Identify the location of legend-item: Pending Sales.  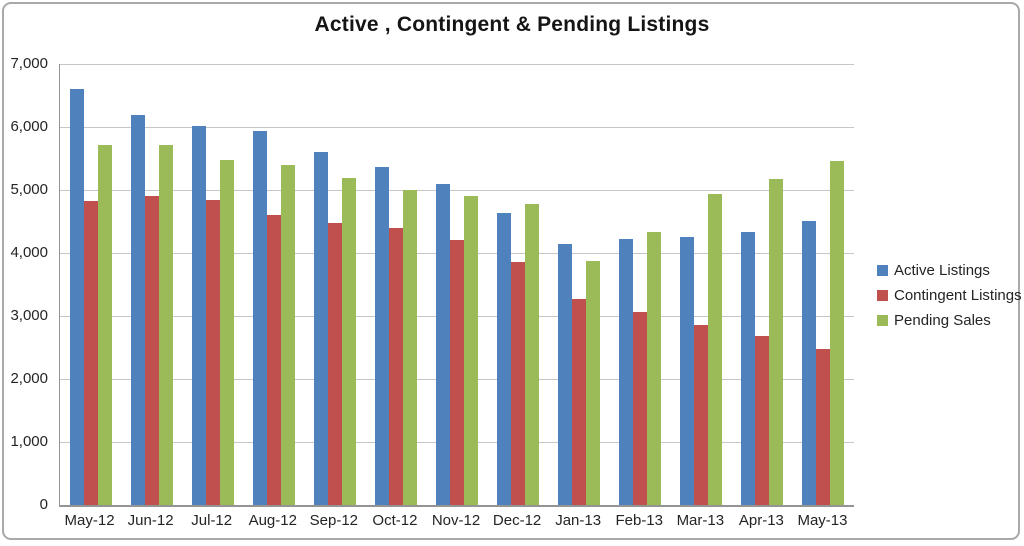
(949, 320).